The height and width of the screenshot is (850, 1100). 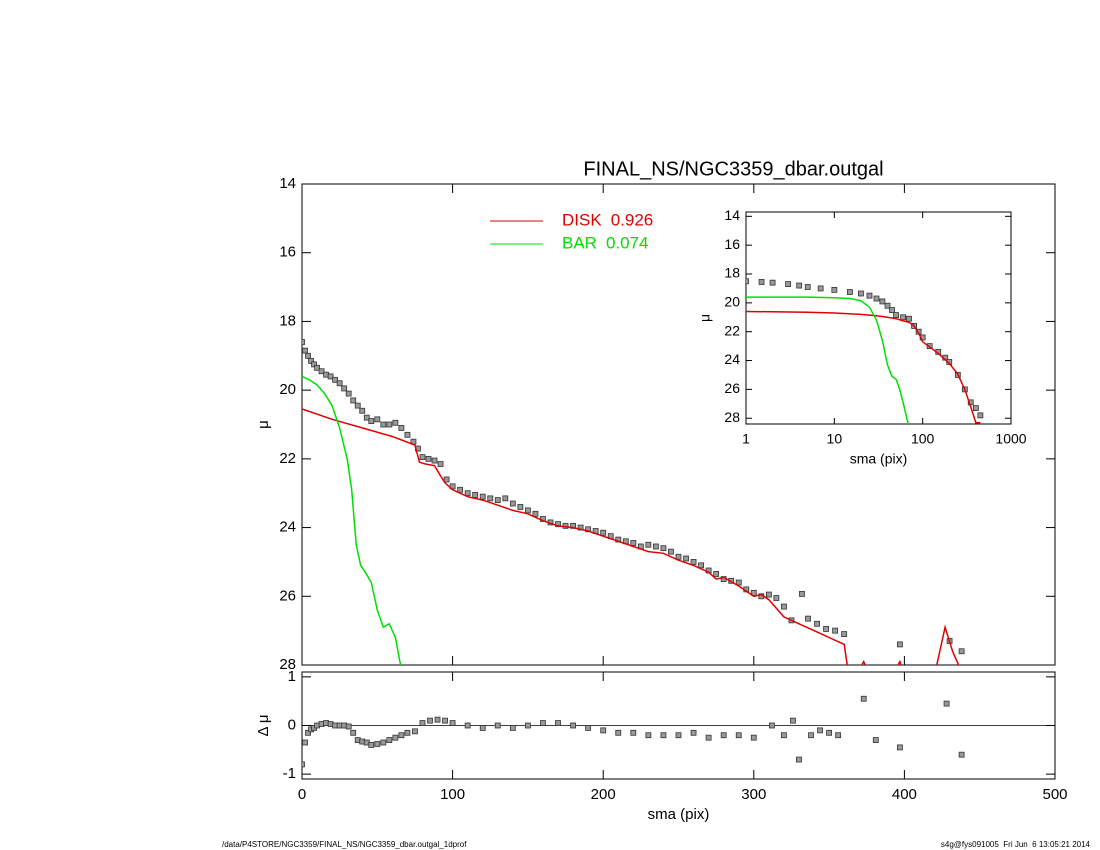 I want to click on x-tick-label: 1000, so click(x=1010, y=439).